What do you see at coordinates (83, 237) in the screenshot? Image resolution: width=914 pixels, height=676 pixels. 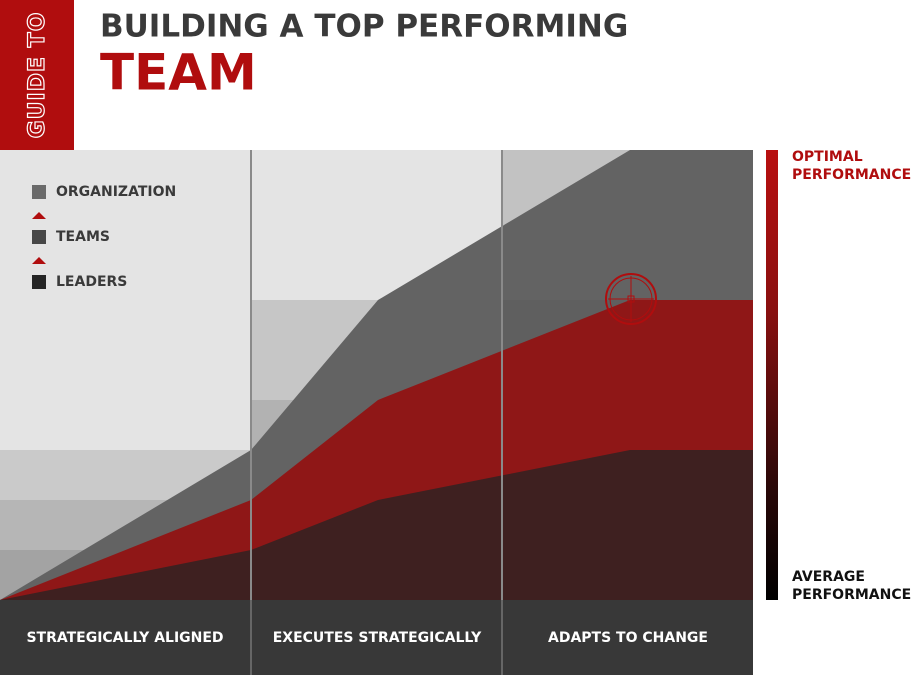 I see `legend-label: TEAMS` at bounding box center [83, 237].